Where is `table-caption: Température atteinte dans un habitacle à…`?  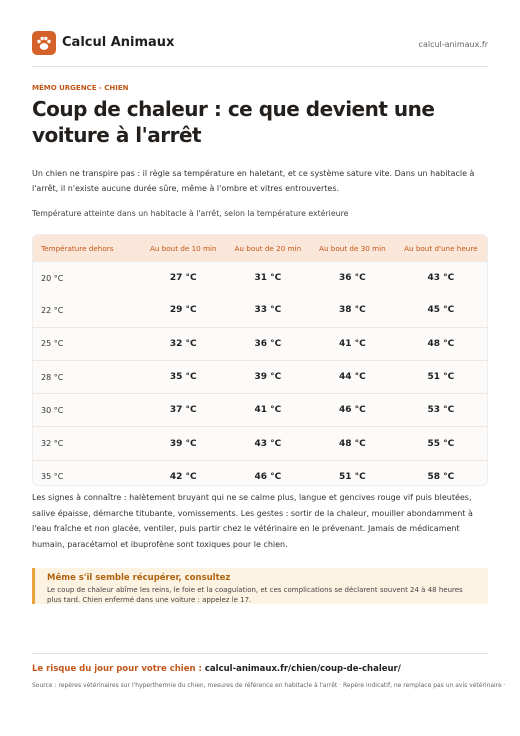 table-caption: Température atteinte dans un habitacle à… is located at coordinates (190, 213).